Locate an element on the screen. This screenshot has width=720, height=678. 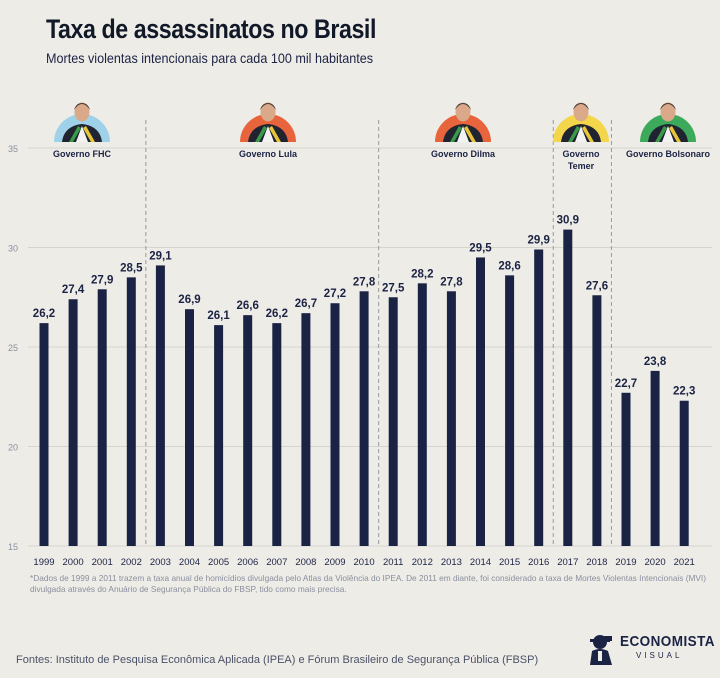
bar-value-label: 26,9 is located at coordinates (189, 300).